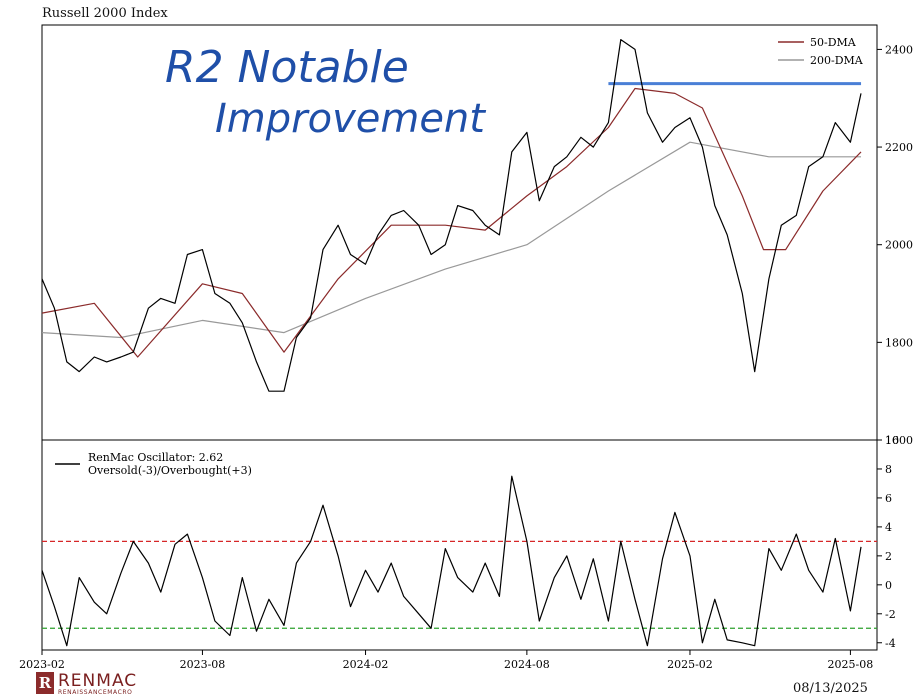 Image resolution: width=922 pixels, height=700 pixels. What do you see at coordinates (155, 457) in the screenshot?
I see `legend-label-oscillator: RenMac Oscillator: 2.62` at bounding box center [155, 457].